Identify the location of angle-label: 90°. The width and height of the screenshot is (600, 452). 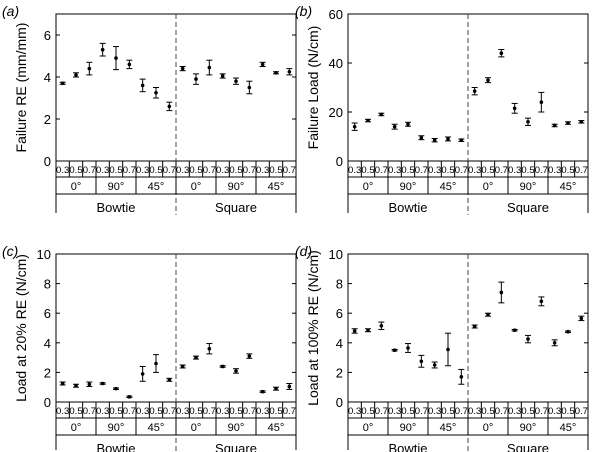
(116, 187).